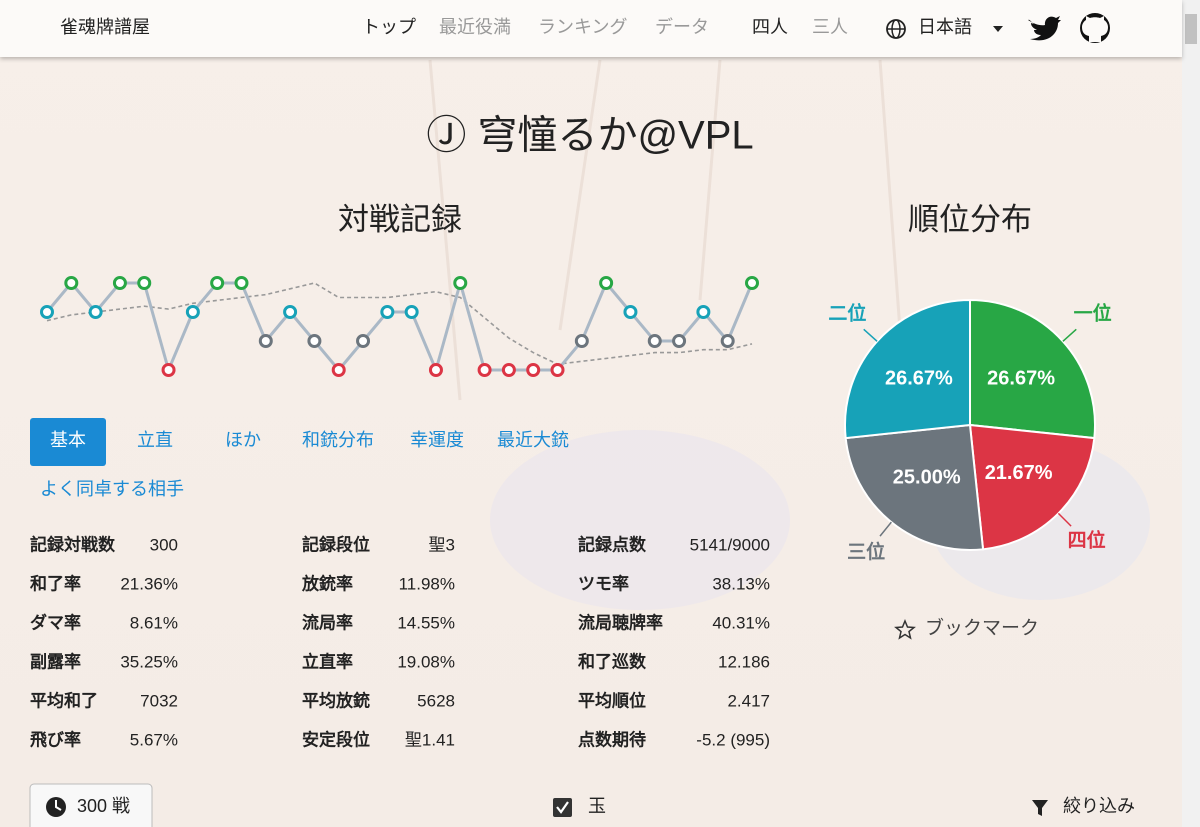  Describe the element at coordinates (919, 378) in the screenshot. I see `pie-value-label: 26.67%` at that location.